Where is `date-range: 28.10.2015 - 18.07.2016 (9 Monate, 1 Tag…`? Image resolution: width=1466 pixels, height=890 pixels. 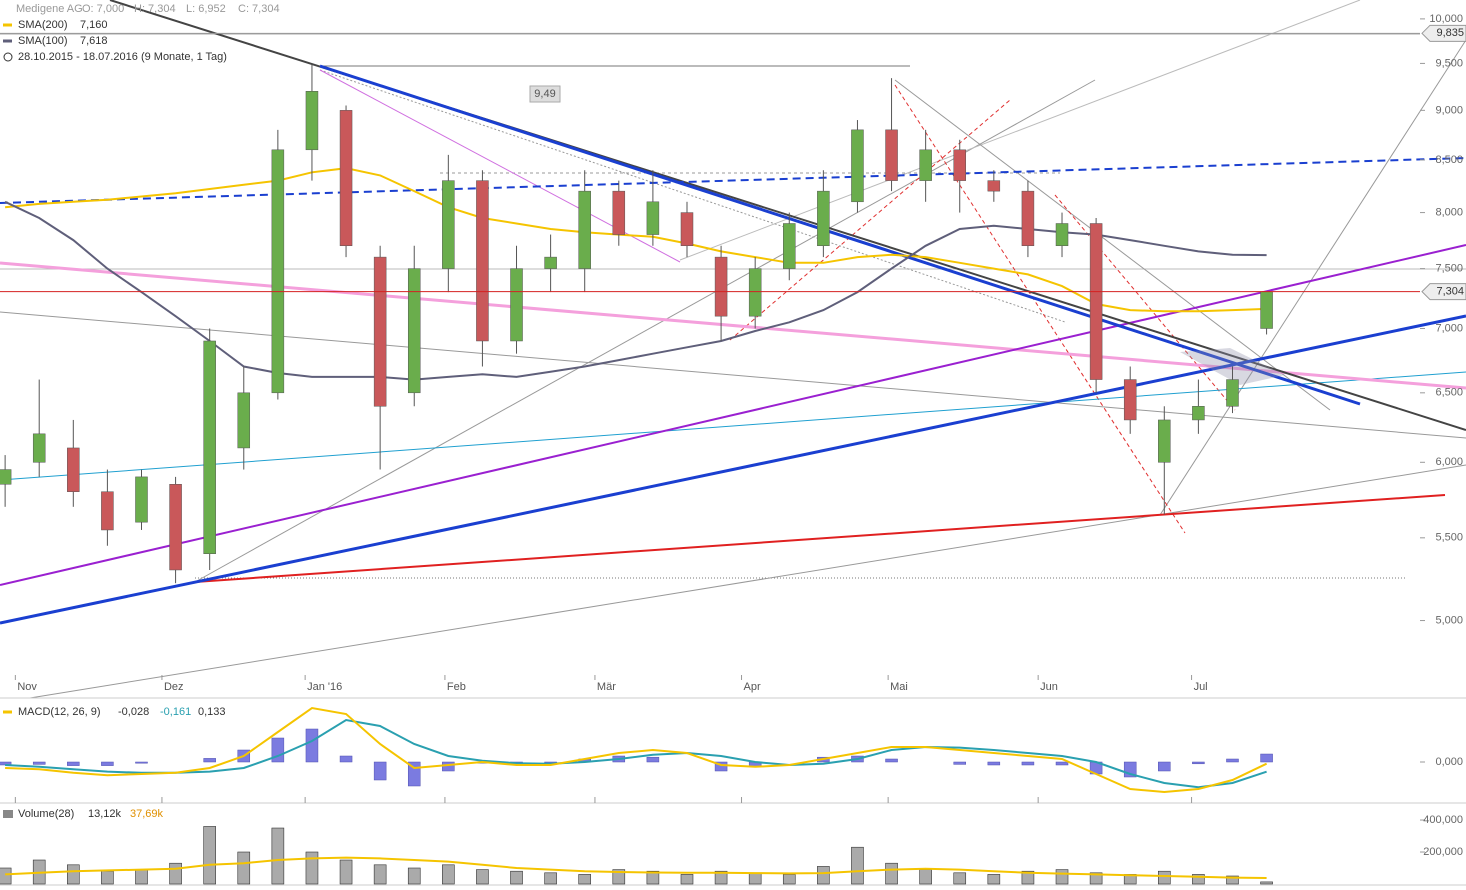 date-range: 28.10.2015 - 18.07.2016 (9 Monate, 1 Tag… is located at coordinates (122, 57).